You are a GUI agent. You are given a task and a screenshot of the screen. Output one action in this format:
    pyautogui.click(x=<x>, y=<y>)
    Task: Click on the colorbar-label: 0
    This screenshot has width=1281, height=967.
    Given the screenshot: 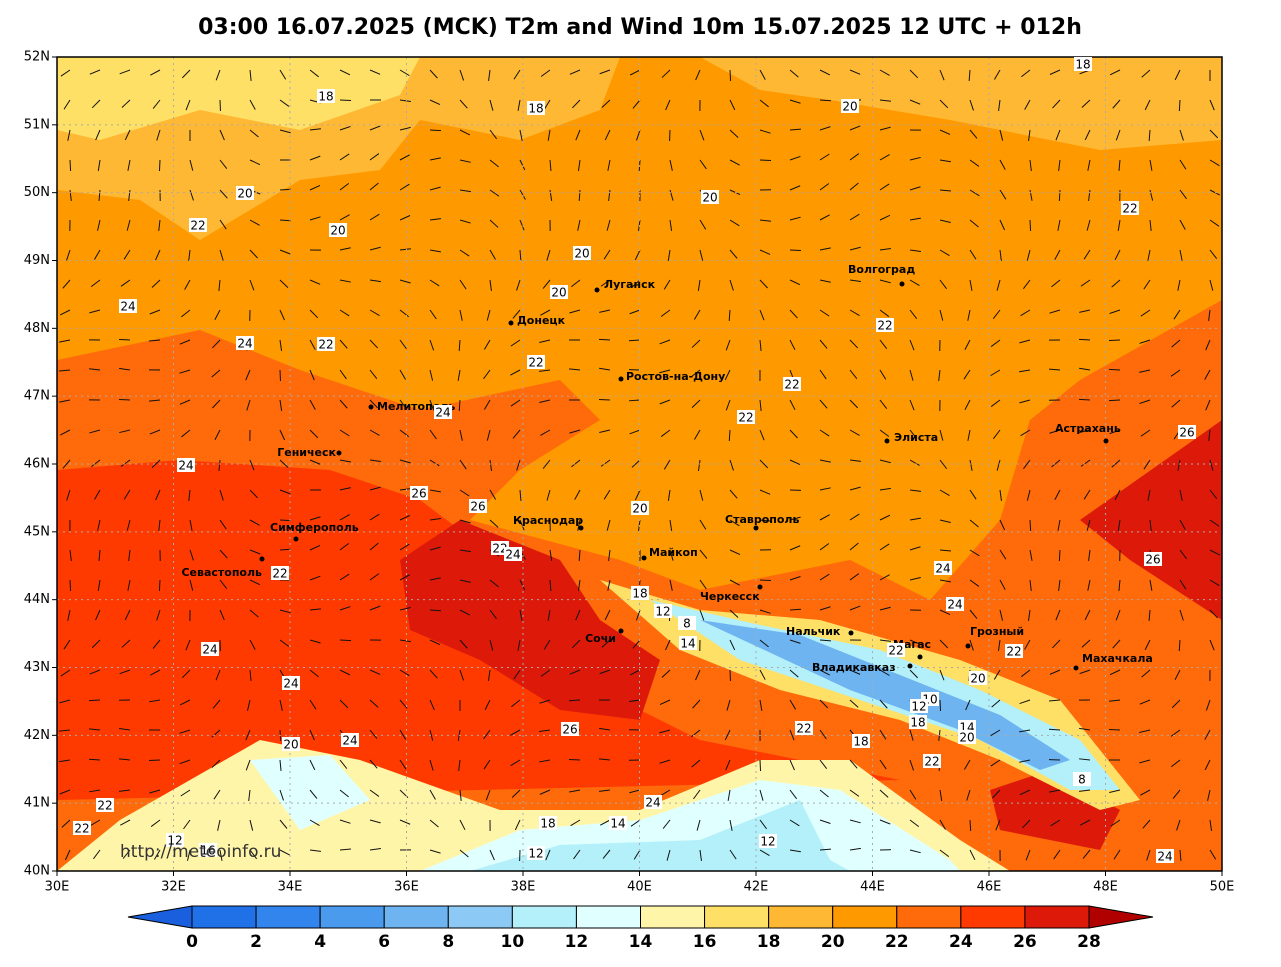 What is the action you would take?
    pyautogui.click(x=192, y=942)
    